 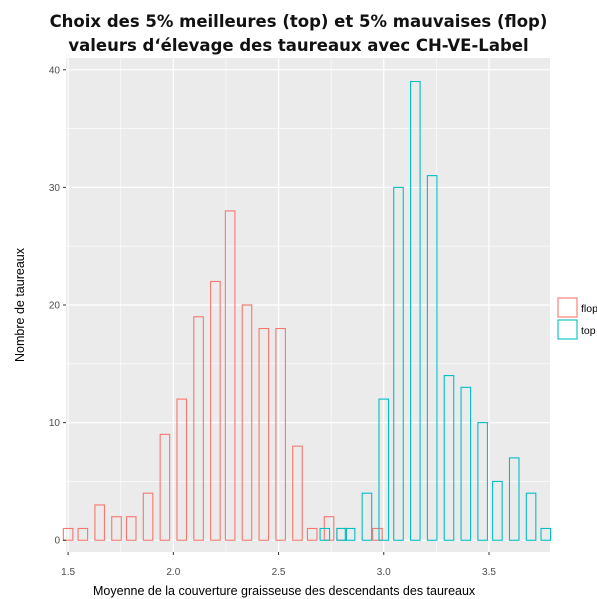 I want to click on y-tick-label: 40, so click(x=55, y=70).